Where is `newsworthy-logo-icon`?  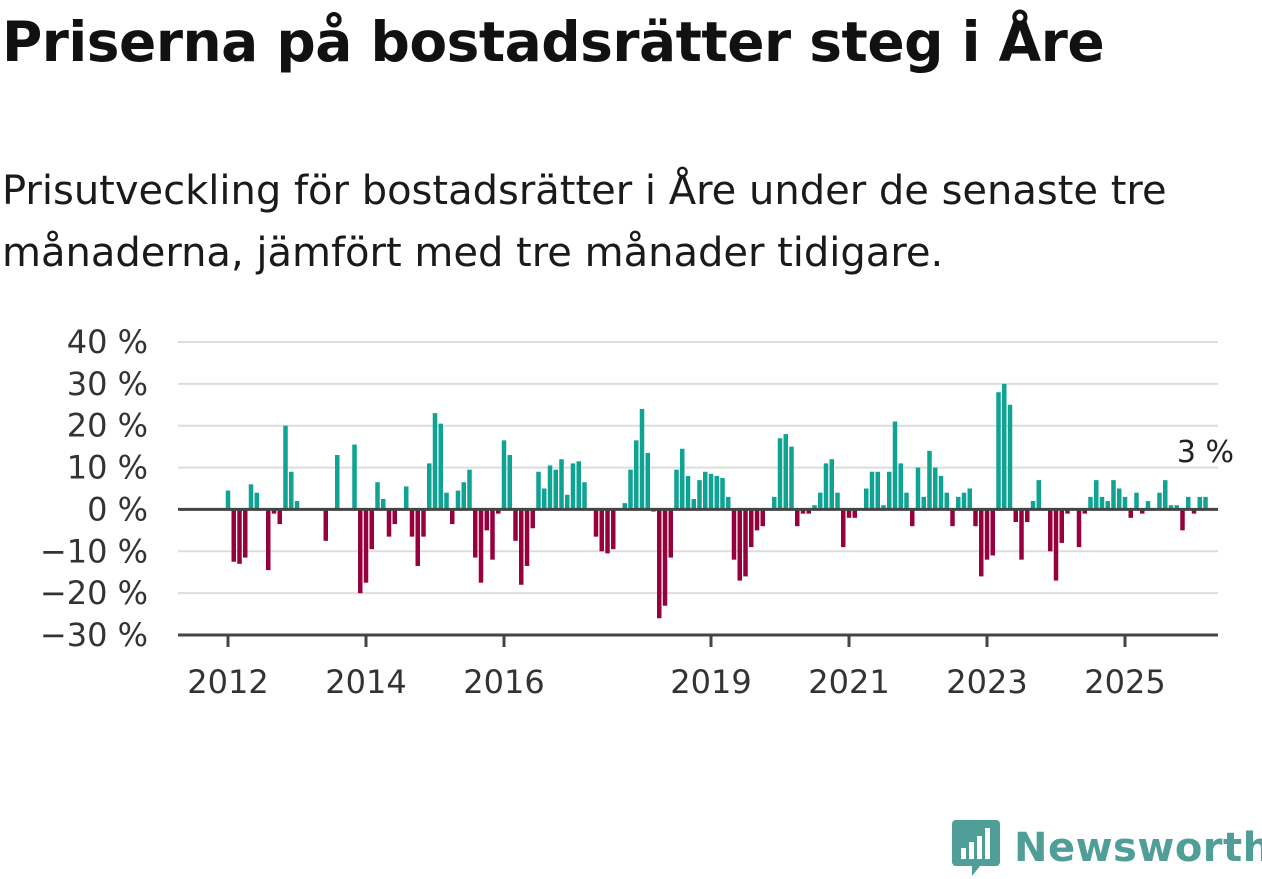 newsworthy-logo-icon is located at coordinates (976, 848).